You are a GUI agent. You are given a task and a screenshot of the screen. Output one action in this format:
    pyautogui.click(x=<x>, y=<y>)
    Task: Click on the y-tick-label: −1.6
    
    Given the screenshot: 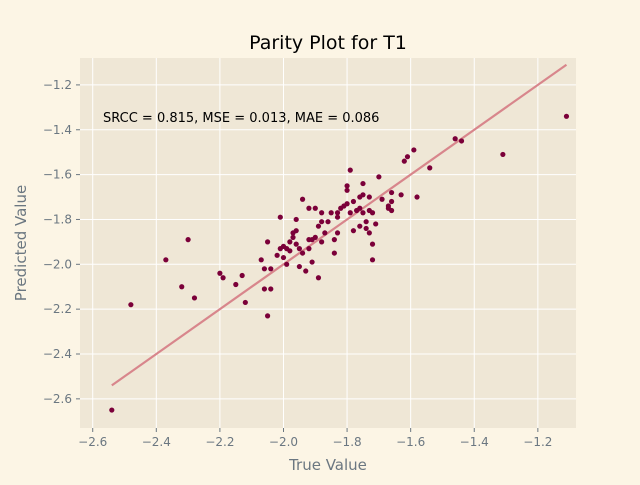 What is the action you would take?
    pyautogui.click(x=57, y=175)
    